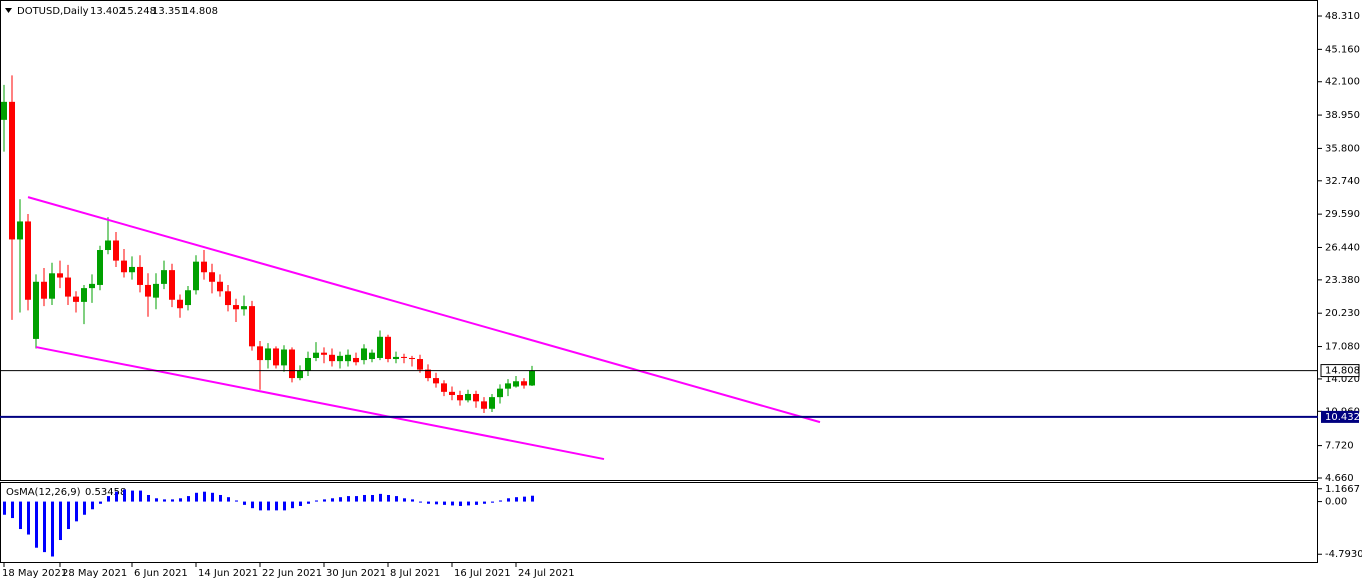 The width and height of the screenshot is (1362, 584). I want to click on y-tick-label: 35.800, so click(1342, 148).